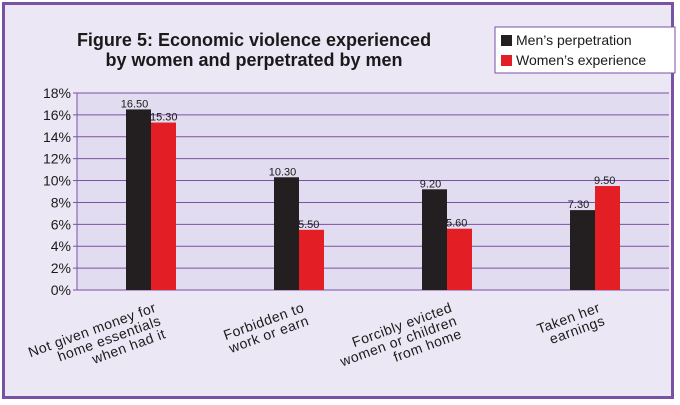 The width and height of the screenshot is (680, 405). I want to click on y-tick-label: 4%, so click(61, 246).